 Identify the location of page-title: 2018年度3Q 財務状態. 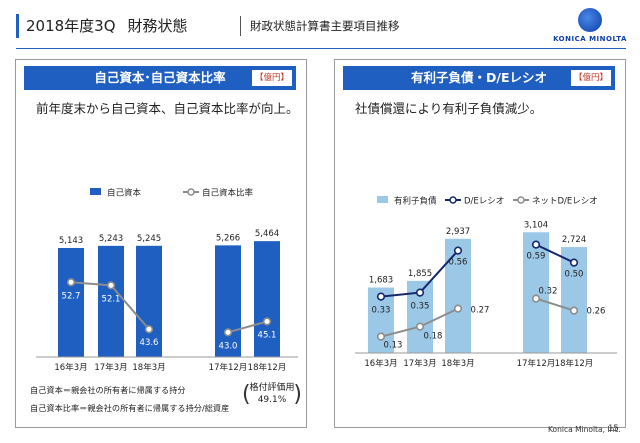
(107, 26).